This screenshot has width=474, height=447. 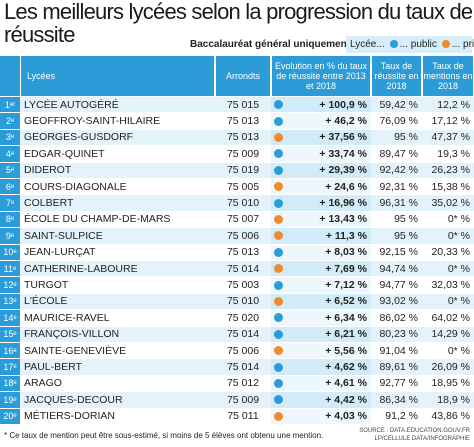 I want to click on legend-label: ... public, so click(x=418, y=44).